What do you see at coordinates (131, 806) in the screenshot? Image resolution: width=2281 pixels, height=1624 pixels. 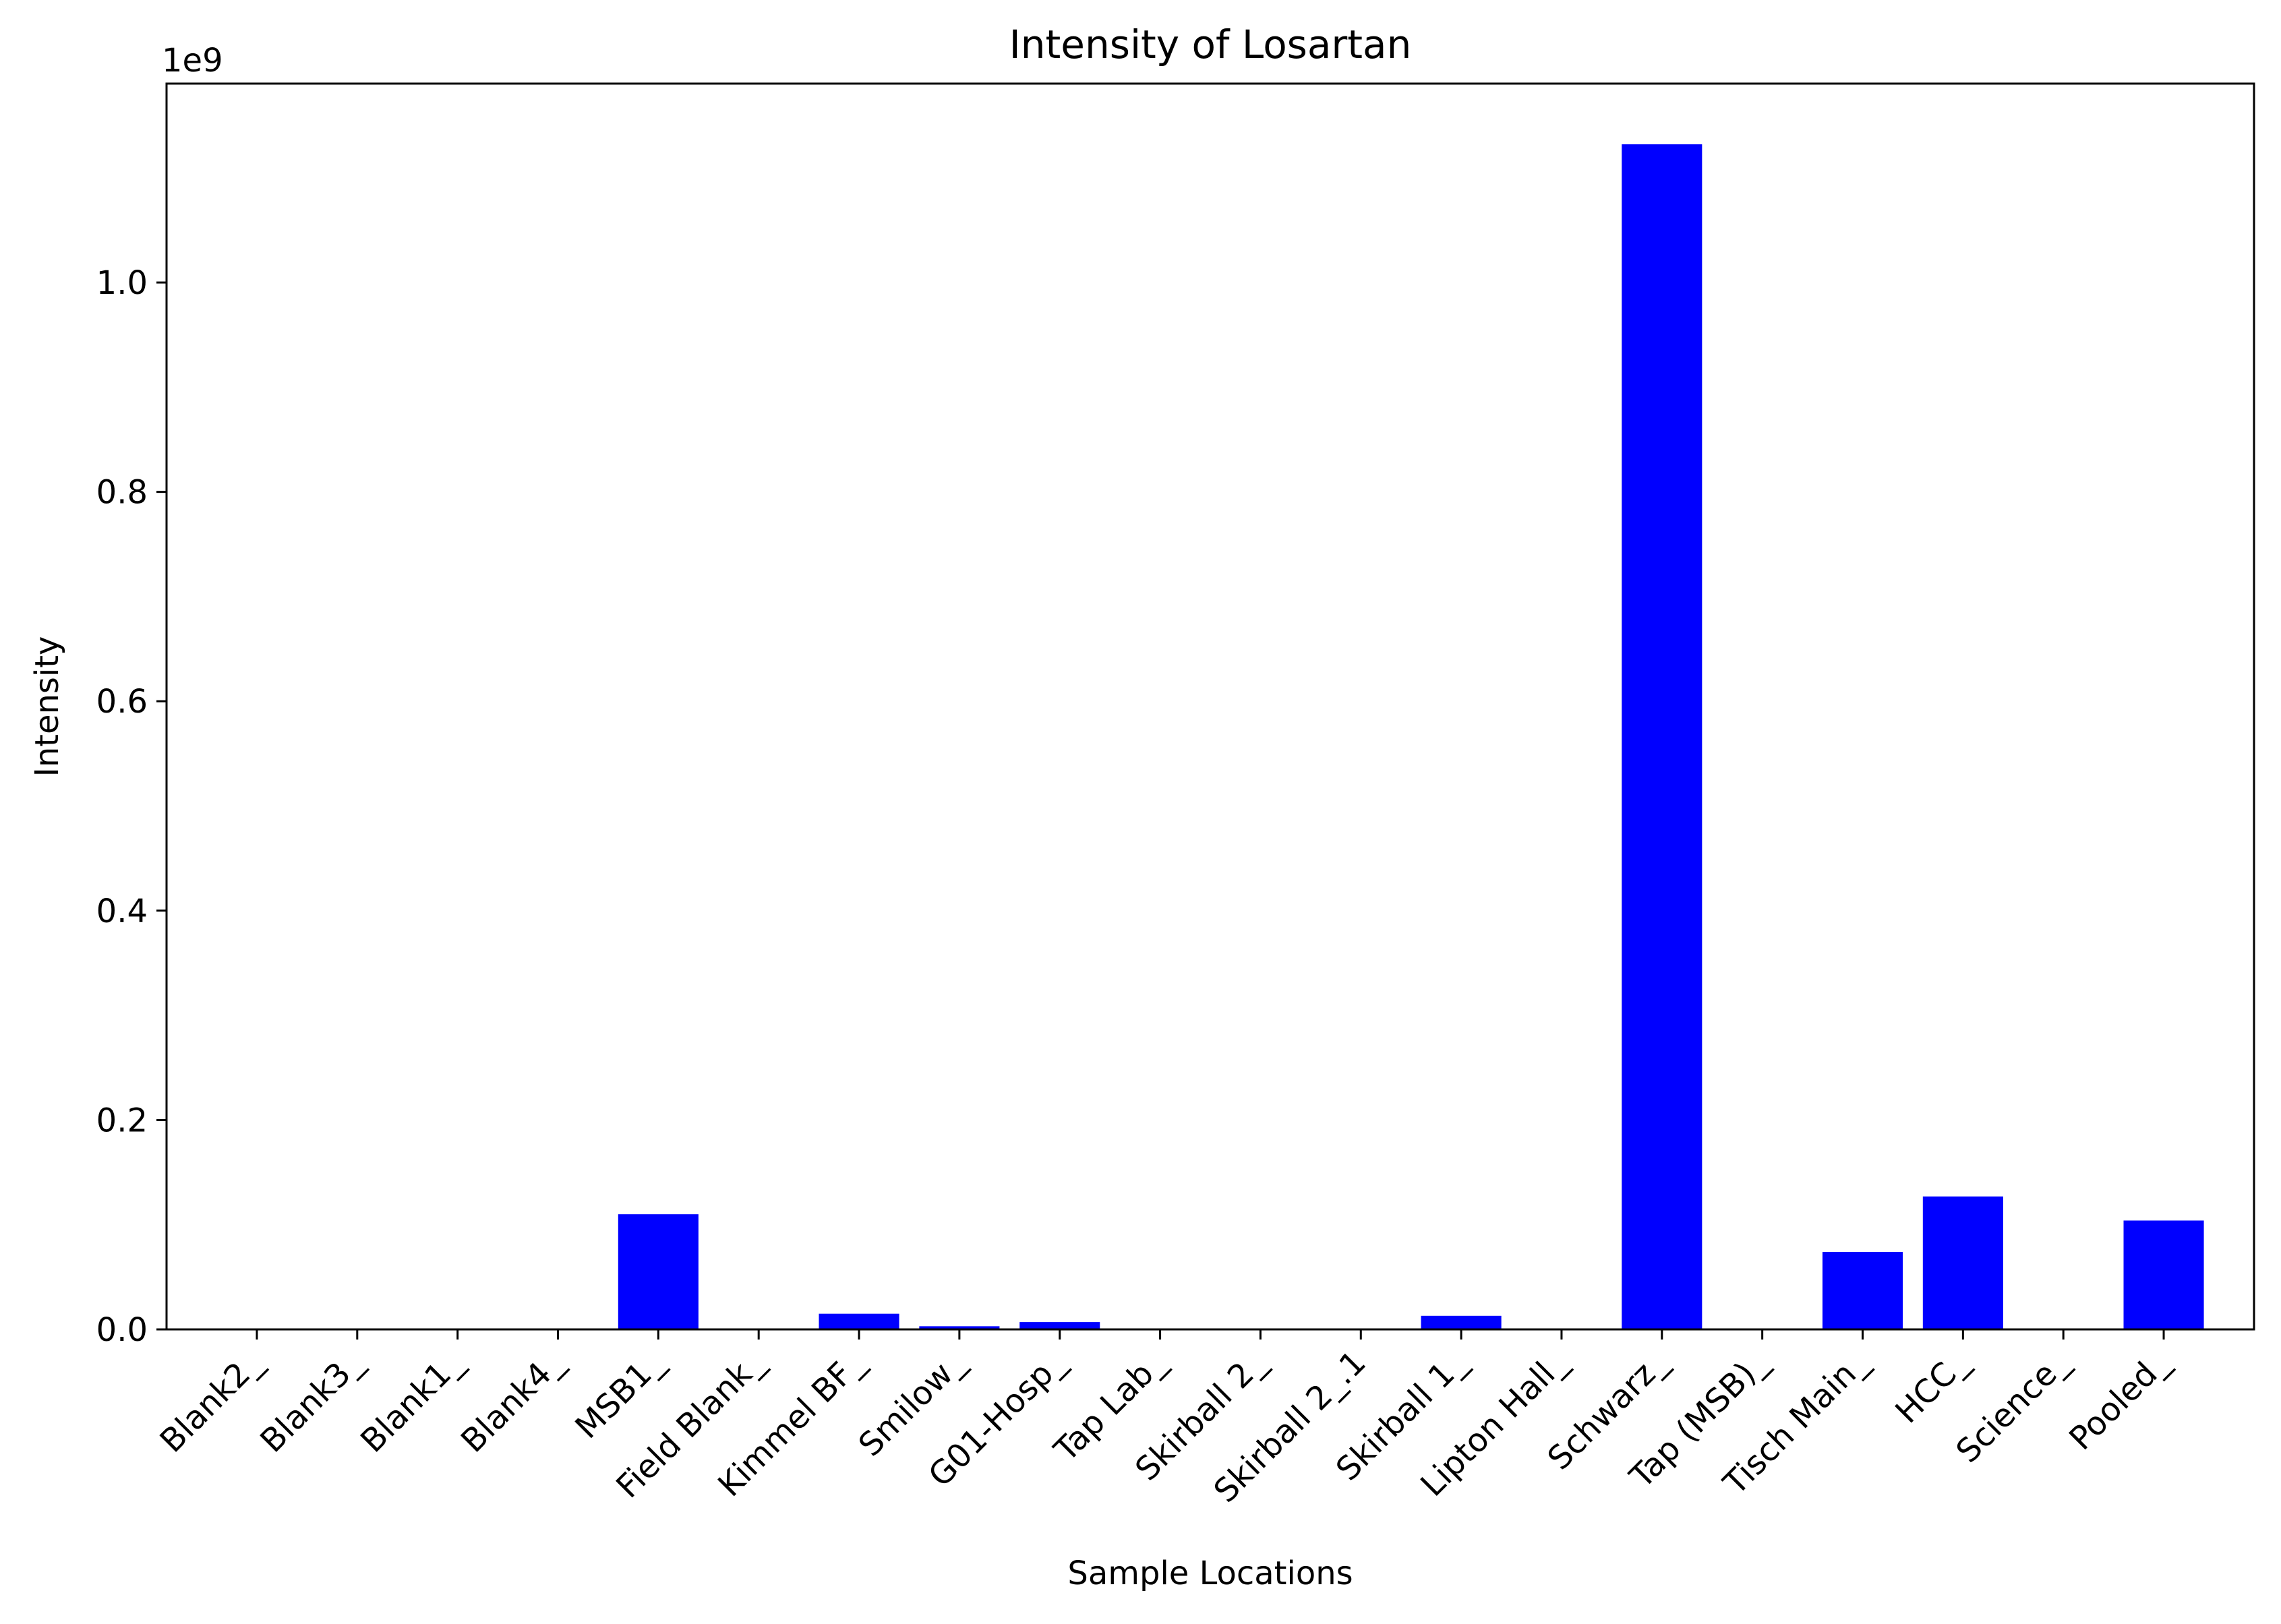 I see `y-ticks: 0.0 0.2 0.4 0.6 0.8 1.0` at bounding box center [131, 806].